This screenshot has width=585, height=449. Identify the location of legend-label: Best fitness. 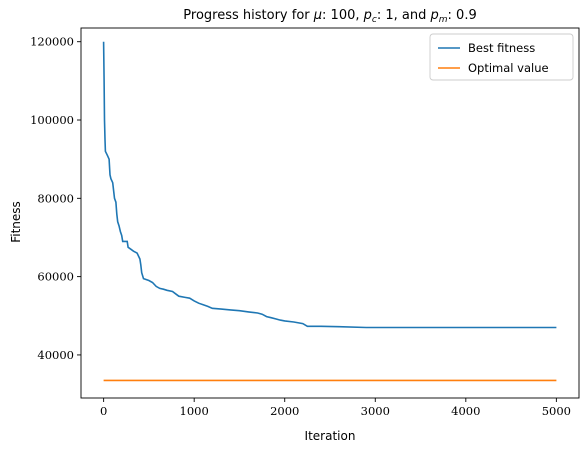
(501, 48).